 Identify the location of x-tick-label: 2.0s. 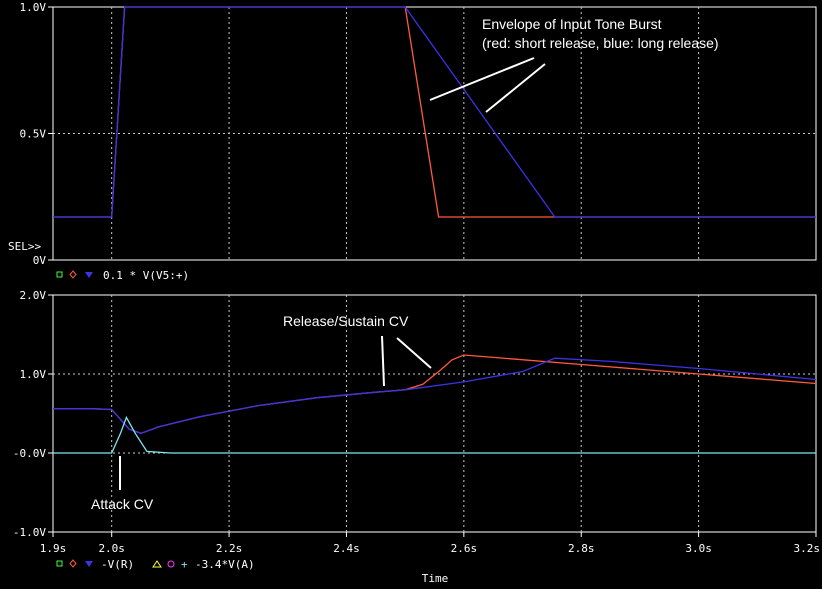
(111, 548).